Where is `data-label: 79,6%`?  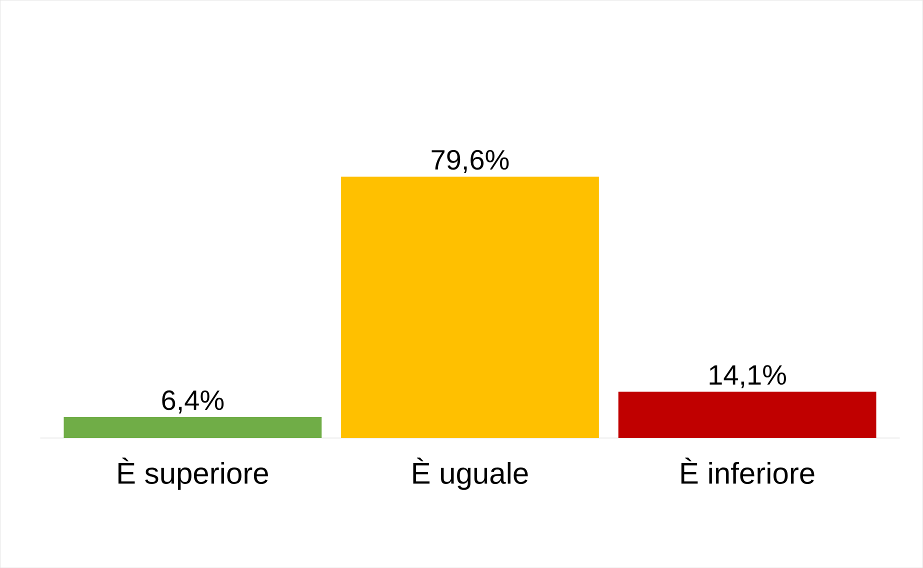
data-label: 79,6% is located at coordinates (470, 161).